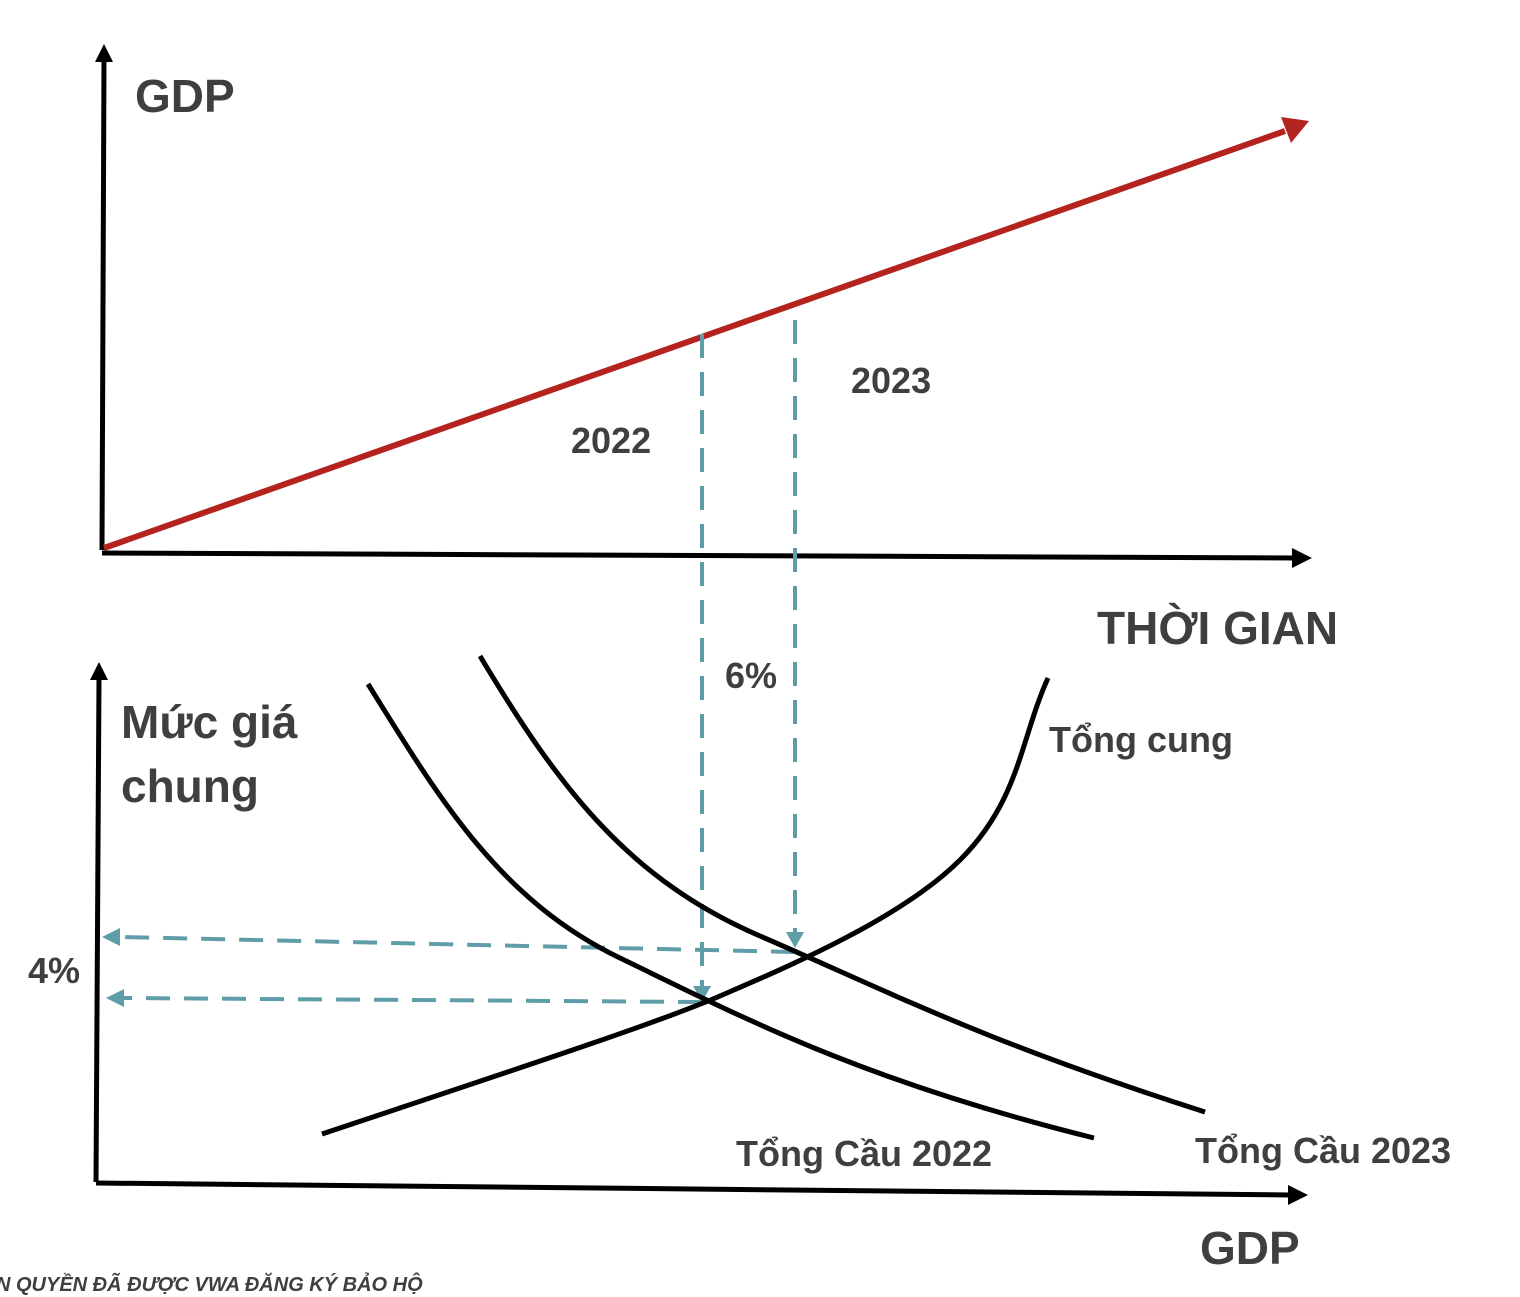 This screenshot has height=1297, width=1520. I want to click on bottom-x-axis-label: GDP, so click(1250, 1248).